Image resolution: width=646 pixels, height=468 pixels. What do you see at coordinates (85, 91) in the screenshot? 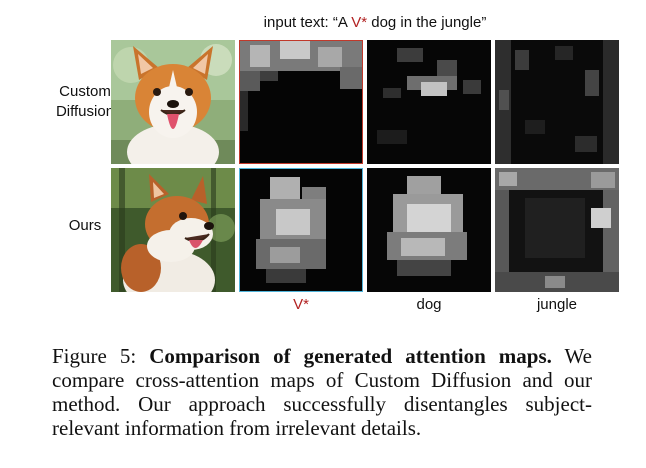
I see `row-label-custom-line1: Custom` at bounding box center [85, 91].